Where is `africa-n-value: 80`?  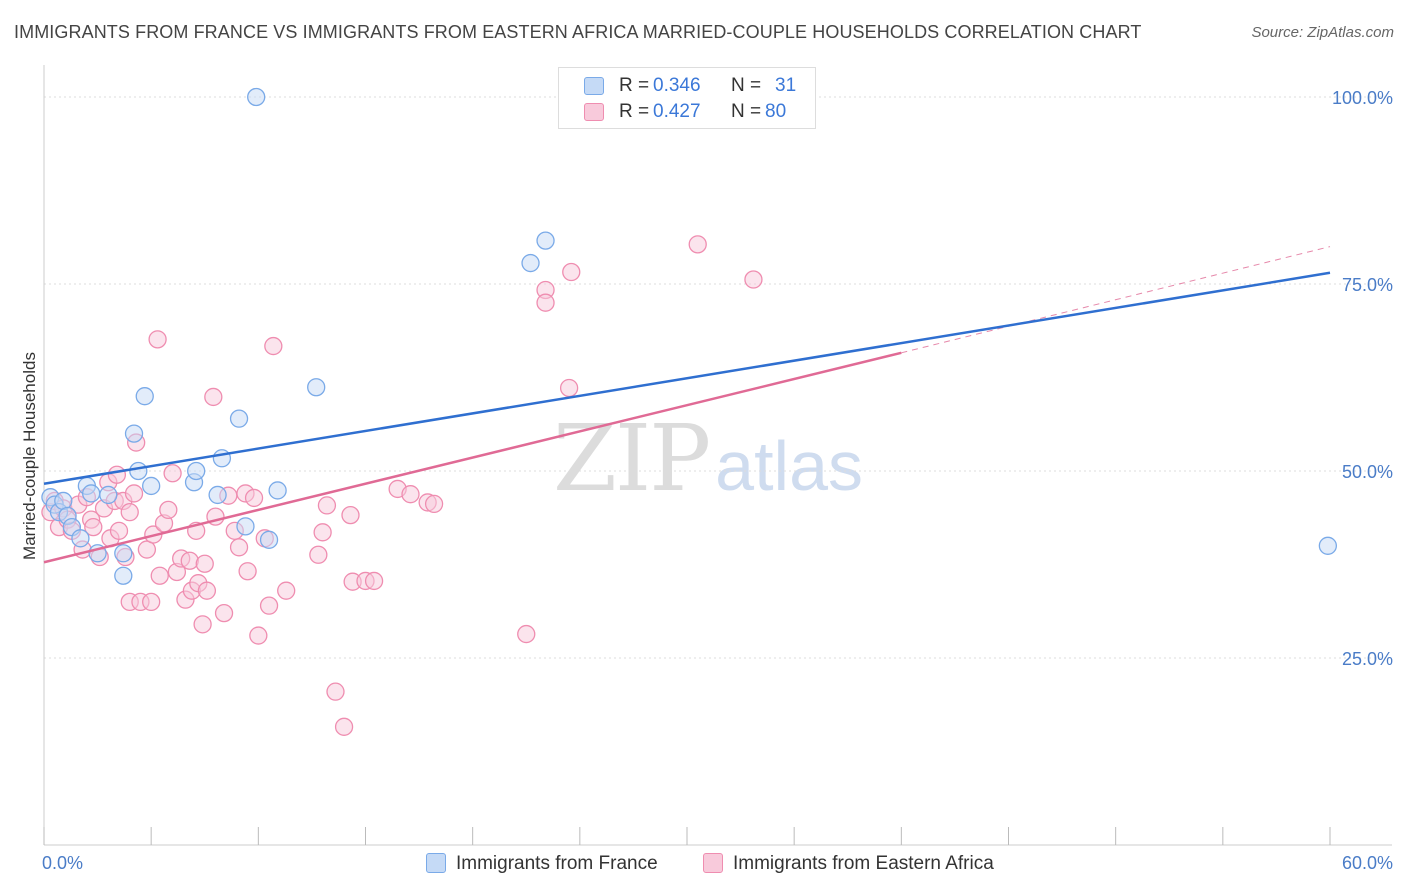
africa-n-value: 80 is located at coordinates (776, 111).